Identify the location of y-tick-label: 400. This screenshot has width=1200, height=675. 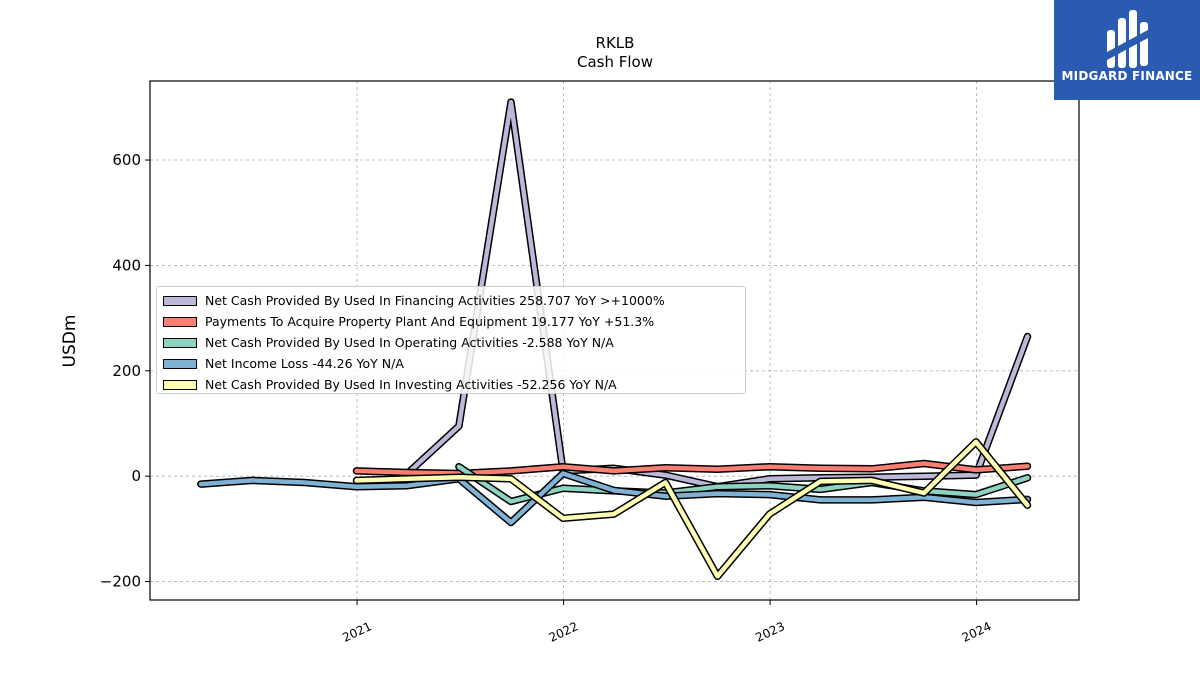
(126, 265).